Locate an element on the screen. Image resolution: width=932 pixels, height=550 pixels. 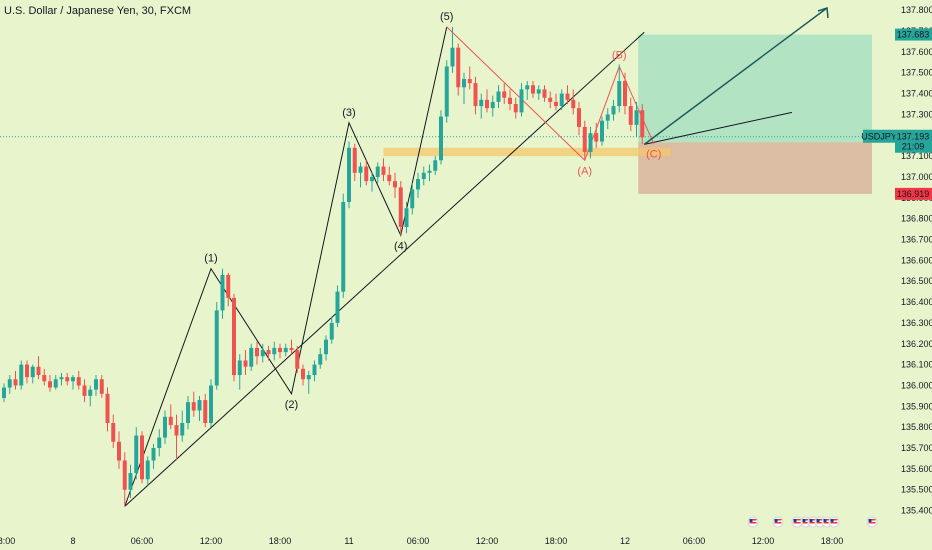
price-tick-label: 135.900 is located at coordinates (916, 406).